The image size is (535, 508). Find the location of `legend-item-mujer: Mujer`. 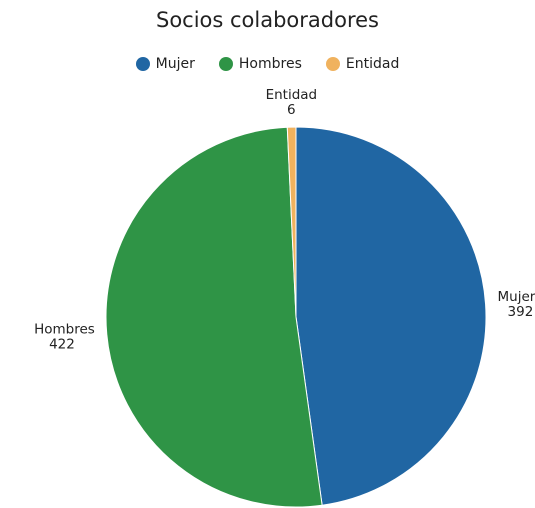

legend-item-mujer: Mujer is located at coordinates (165, 64).